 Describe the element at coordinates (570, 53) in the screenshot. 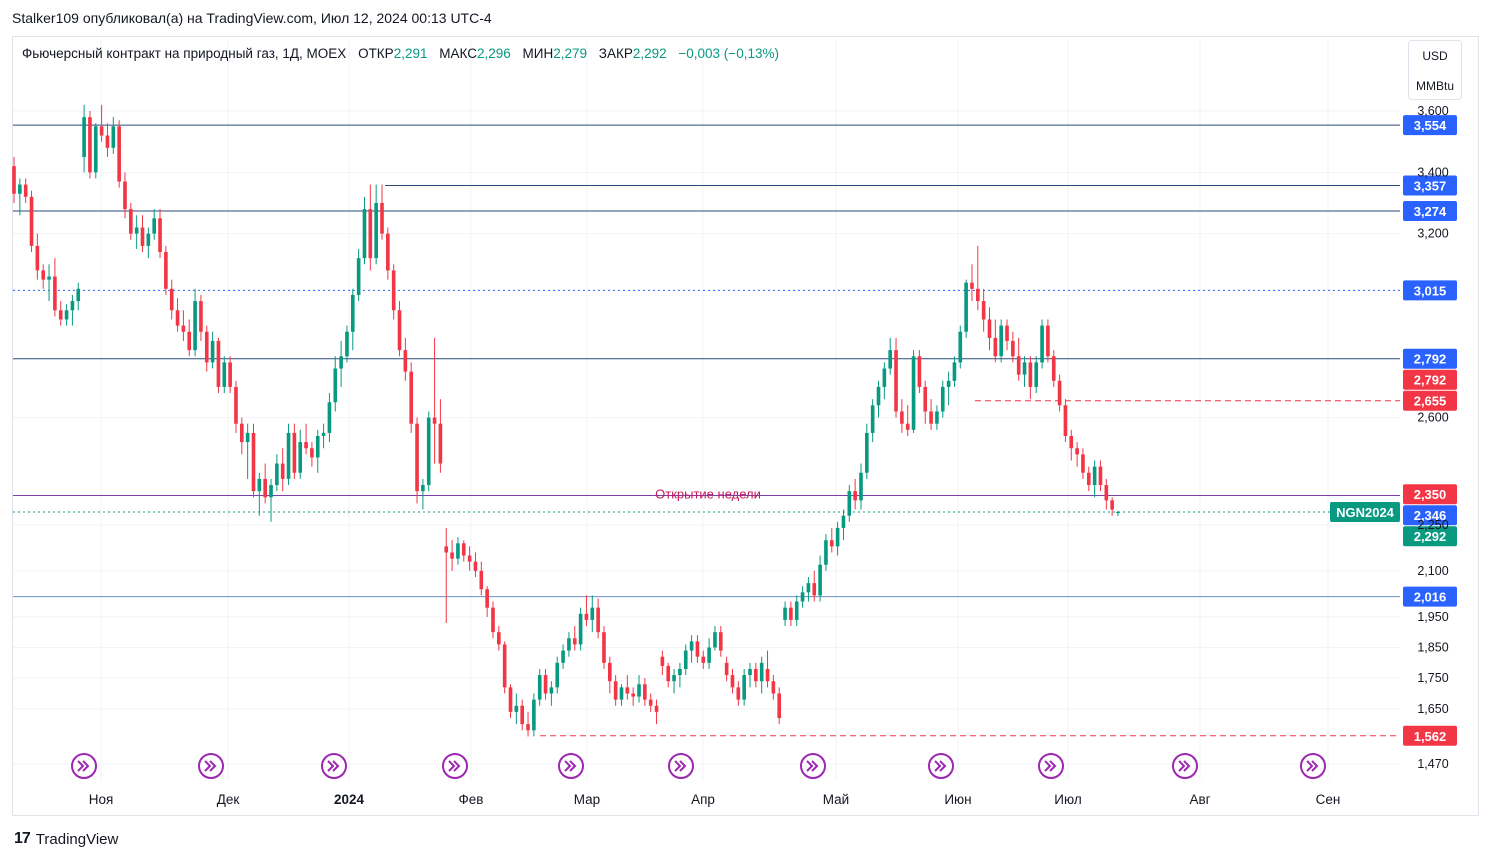

I see `low-value: 2,279` at that location.